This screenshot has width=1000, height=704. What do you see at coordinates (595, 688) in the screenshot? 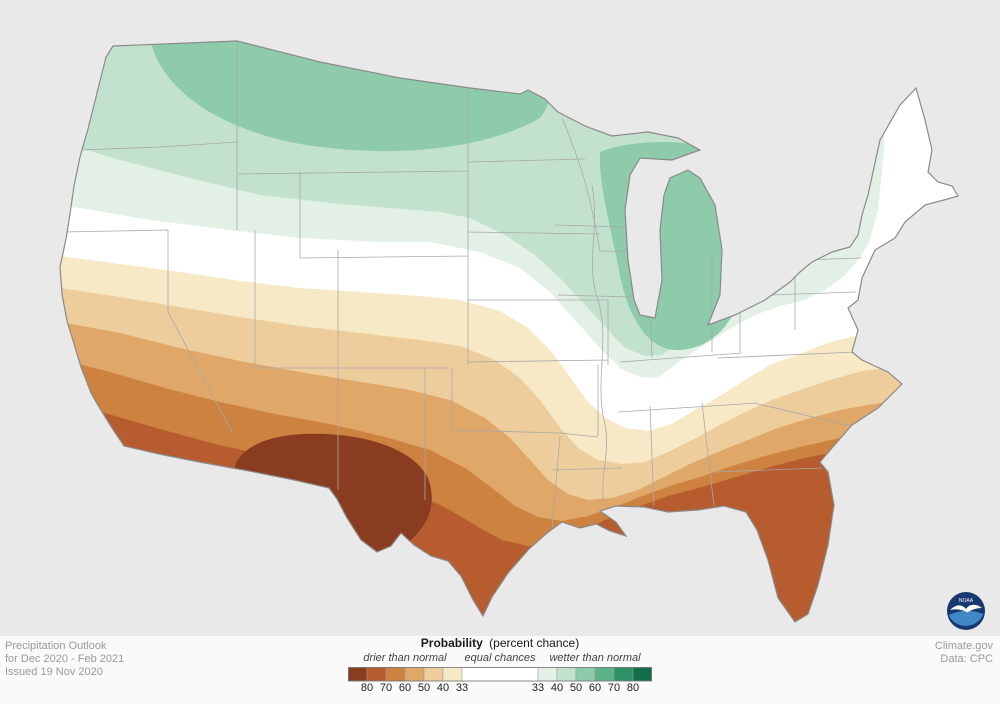
I see `tick-wetter-60: 60` at bounding box center [595, 688].